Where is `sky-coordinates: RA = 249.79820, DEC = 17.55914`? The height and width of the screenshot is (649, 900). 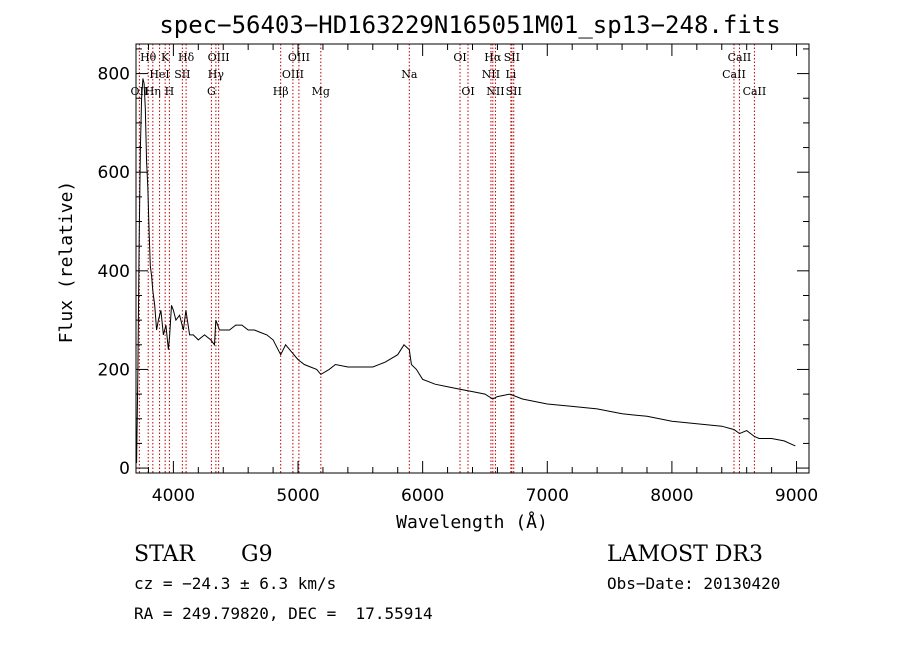
sky-coordinates: RA = 249.79820, DEC = 17.55914 is located at coordinates (283, 613).